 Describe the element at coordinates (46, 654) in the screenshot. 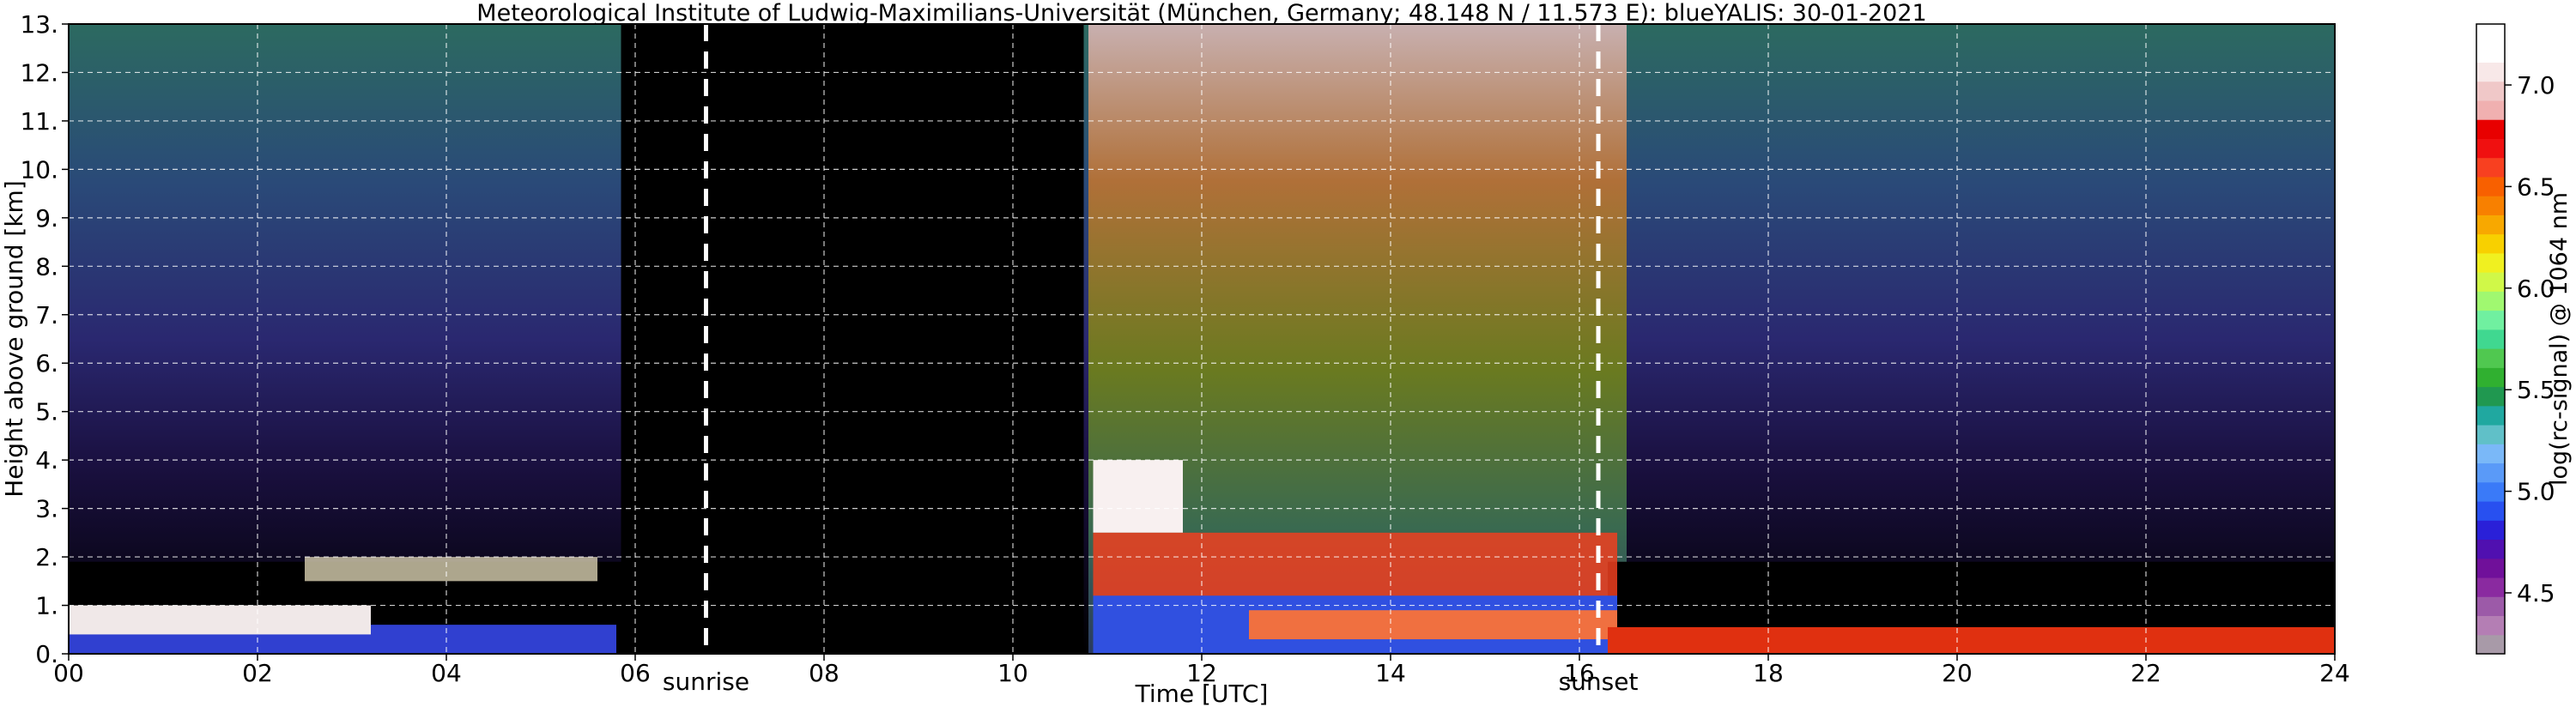

I see `y-tick-label: 0.` at that location.